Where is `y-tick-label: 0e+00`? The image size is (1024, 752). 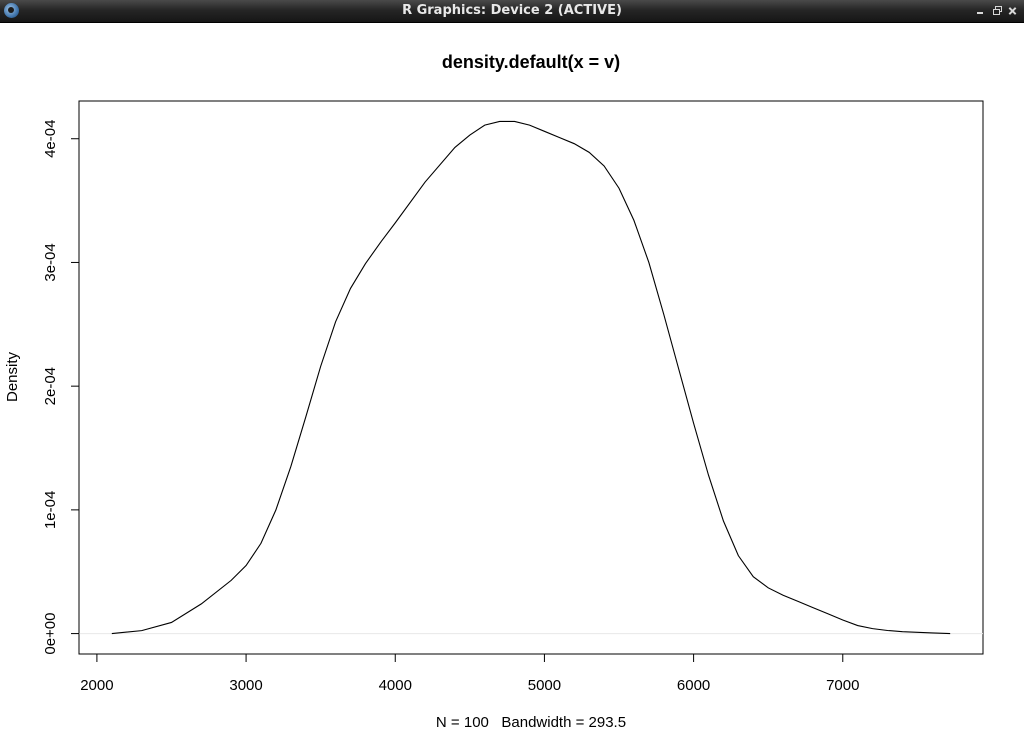 y-tick-label: 0e+00 is located at coordinates (50, 634).